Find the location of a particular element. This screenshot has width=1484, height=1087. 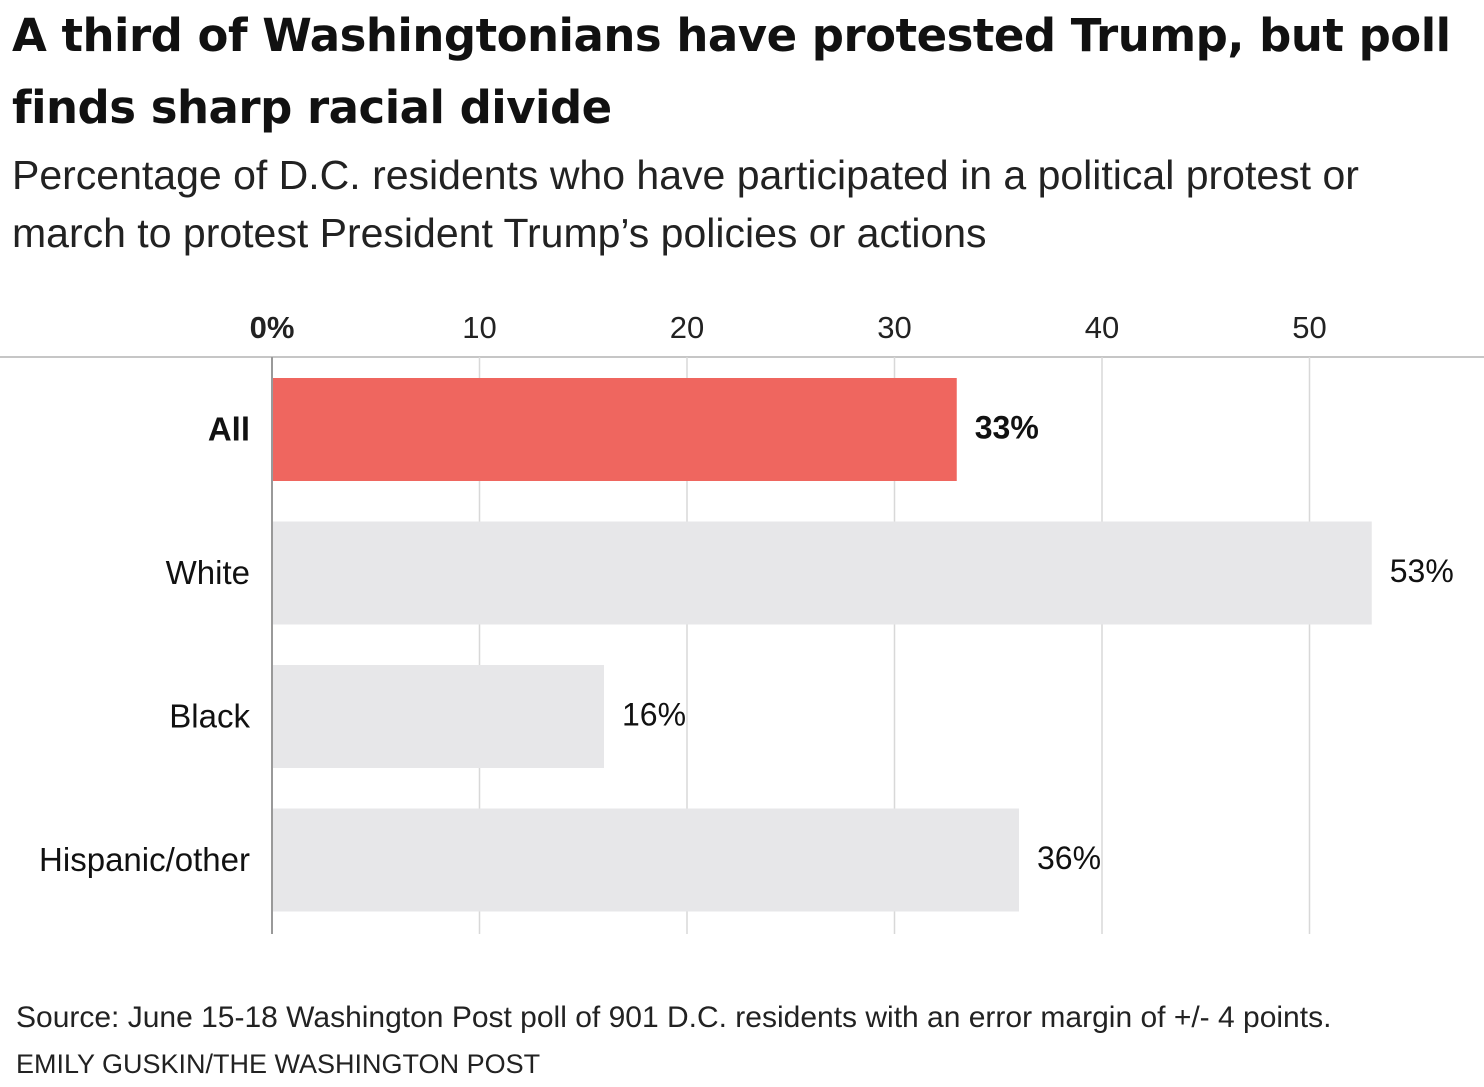

credit-line: EMILY GUSKIN/THE WASHINGTON POST is located at coordinates (278, 1064).